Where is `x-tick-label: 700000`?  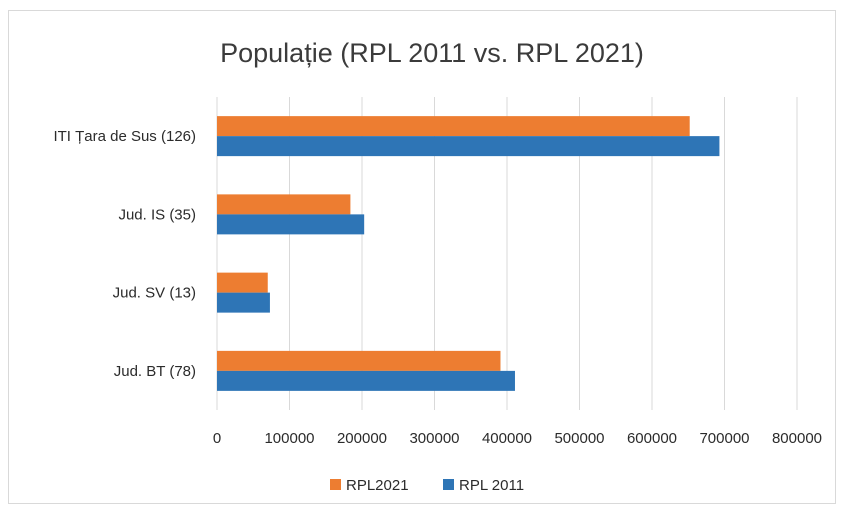 x-tick-label: 700000 is located at coordinates (724, 438).